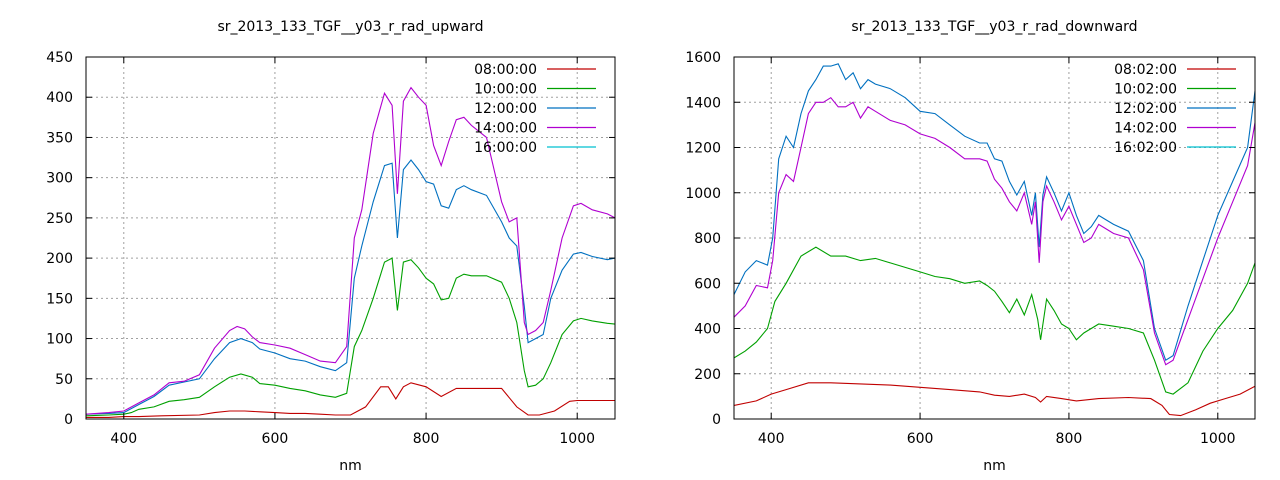 This screenshot has height=480, width=1280. I want to click on y-tick-label: 300, so click(59, 179).